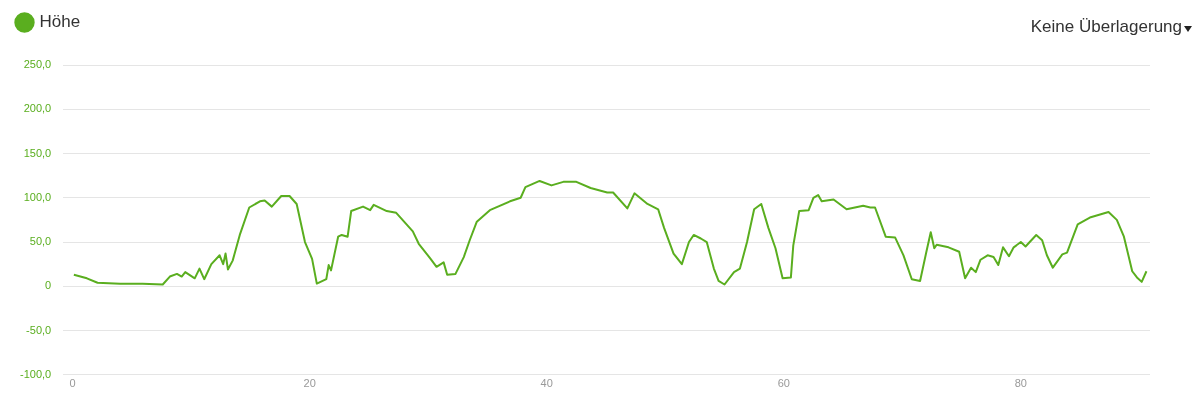 The width and height of the screenshot is (1200, 406). What do you see at coordinates (546, 383) in the screenshot?
I see `x-tick-label: 40` at bounding box center [546, 383].